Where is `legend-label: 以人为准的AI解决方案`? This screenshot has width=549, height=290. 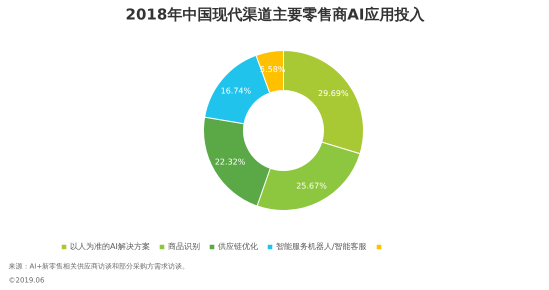
legend-label: 以人为准的AI解决方案 is located at coordinates (110, 246).